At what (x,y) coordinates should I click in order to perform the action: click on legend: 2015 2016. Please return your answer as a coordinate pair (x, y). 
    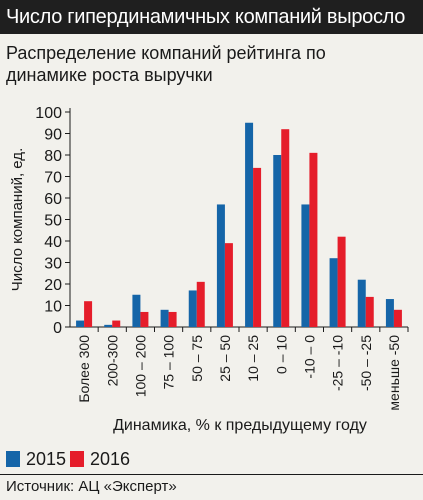
    Looking at the image, I should click on (206, 459).